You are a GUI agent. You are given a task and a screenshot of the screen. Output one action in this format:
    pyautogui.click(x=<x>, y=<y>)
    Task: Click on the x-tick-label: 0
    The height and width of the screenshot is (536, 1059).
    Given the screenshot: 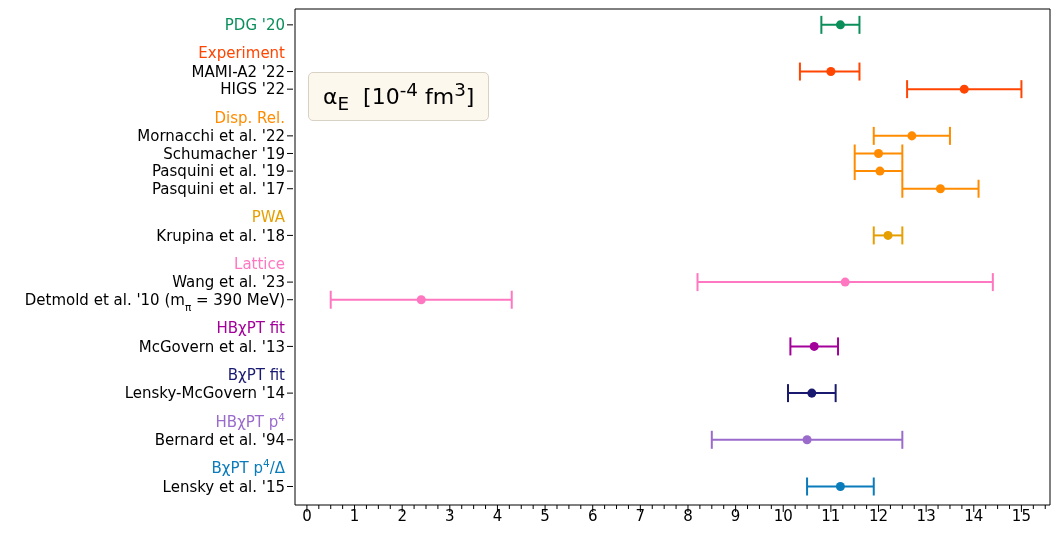 What is the action you would take?
    pyautogui.click(x=307, y=516)
    